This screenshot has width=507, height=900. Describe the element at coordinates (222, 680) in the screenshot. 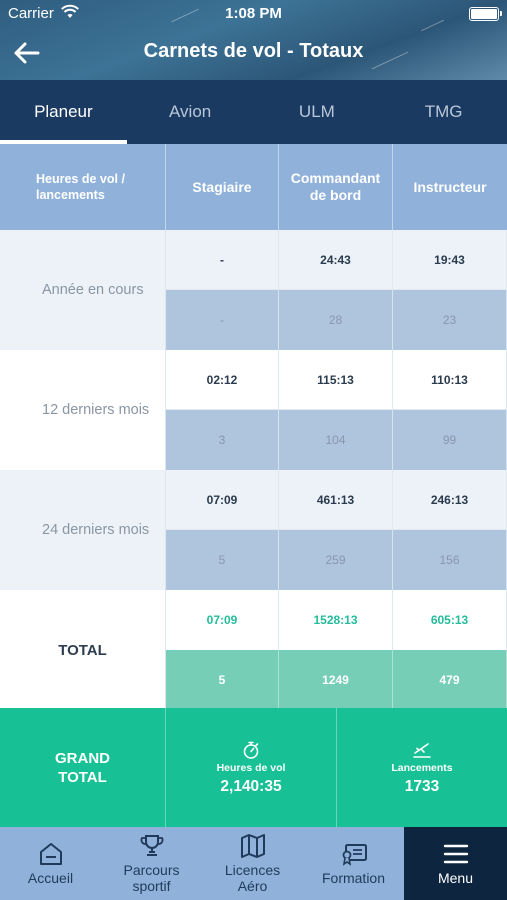

I see `total-launches-cell: 5` at that location.